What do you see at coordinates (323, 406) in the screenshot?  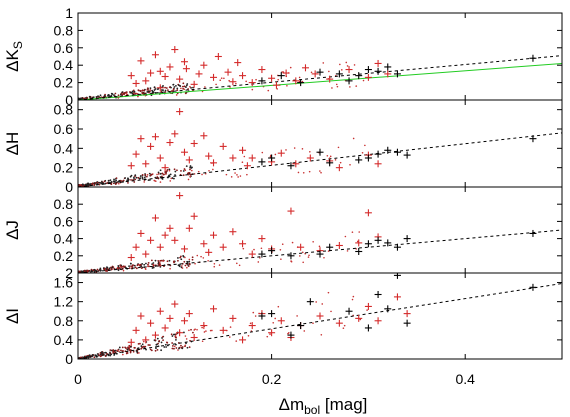 I see `x-axis-label: Δmbol [mag]` at bounding box center [323, 406].